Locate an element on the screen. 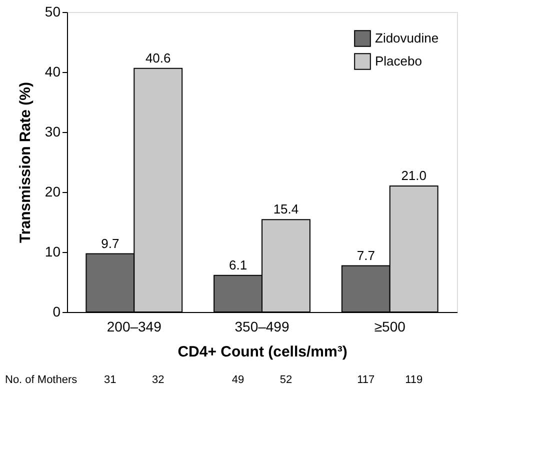  text: 52 is located at coordinates (286, 380).